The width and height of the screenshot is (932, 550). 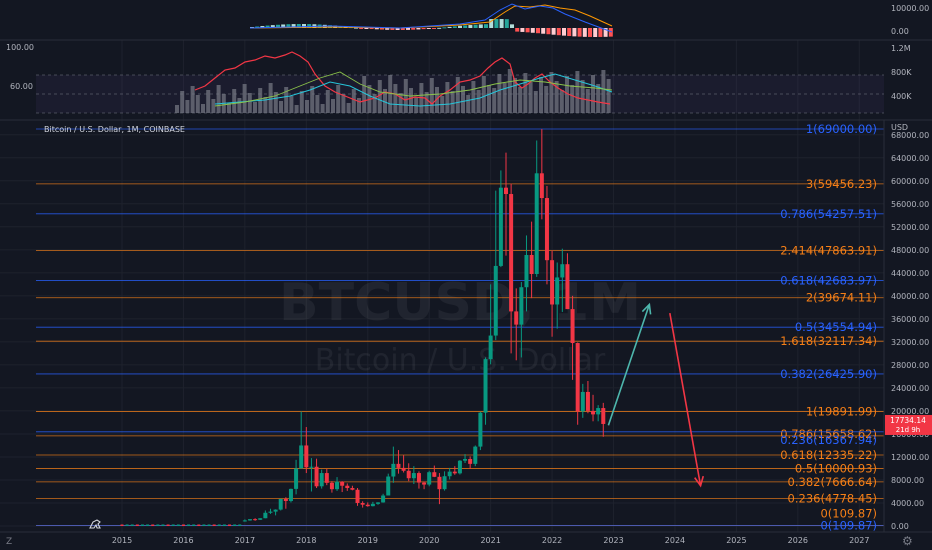 What do you see at coordinates (910, 319) in the screenshot?
I see `price-tick-label: 36000.00` at bounding box center [910, 319].